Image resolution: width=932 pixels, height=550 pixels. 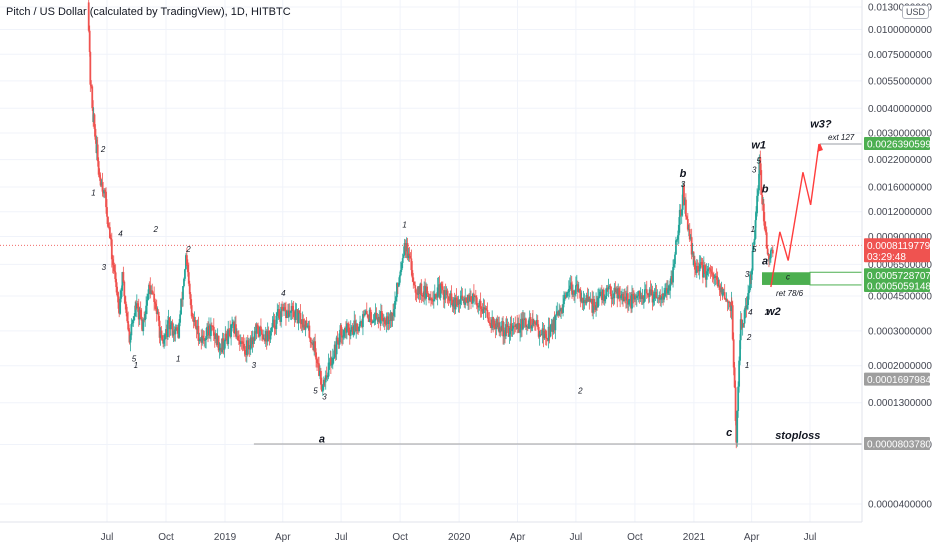 I want to click on wave-label: w1, so click(x=758, y=146).